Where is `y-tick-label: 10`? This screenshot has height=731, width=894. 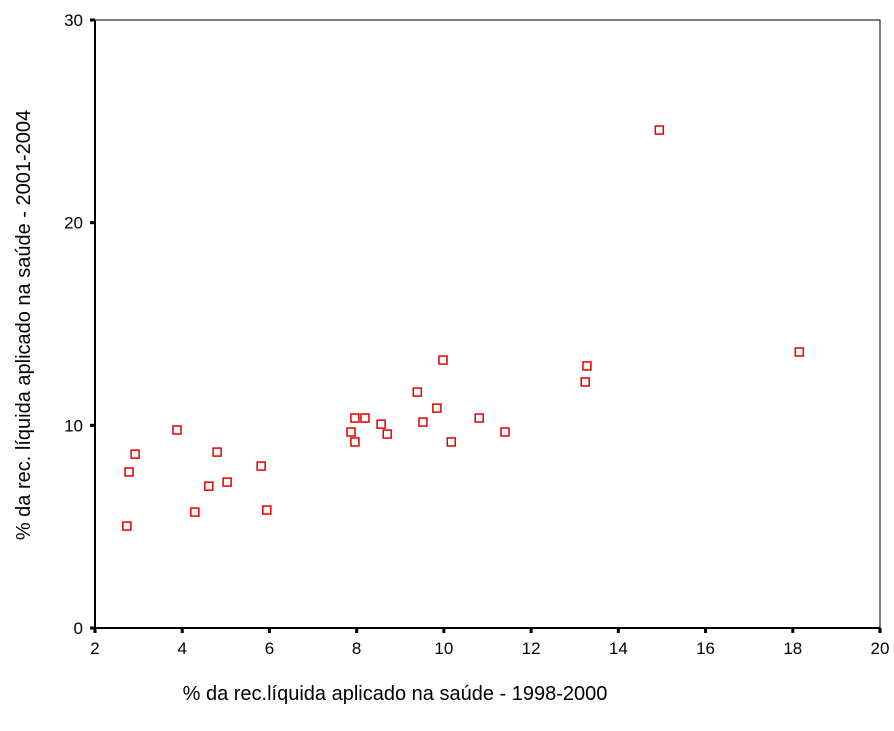
y-tick-label: 10 is located at coordinates (73, 425).